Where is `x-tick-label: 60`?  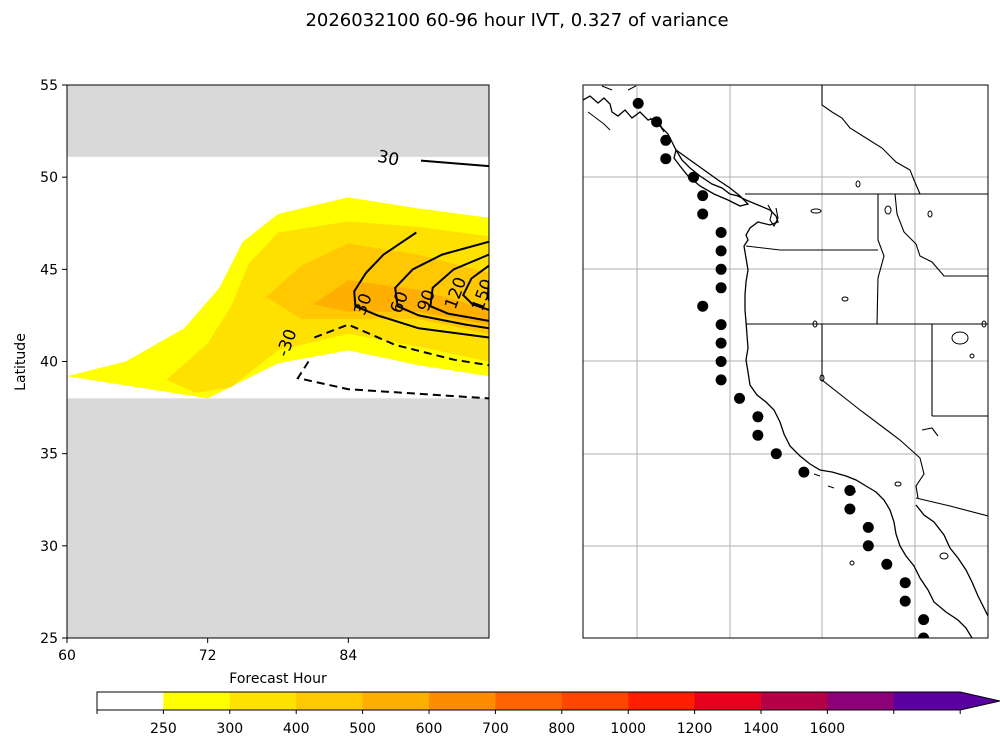
x-tick-label: 60 is located at coordinates (67, 656).